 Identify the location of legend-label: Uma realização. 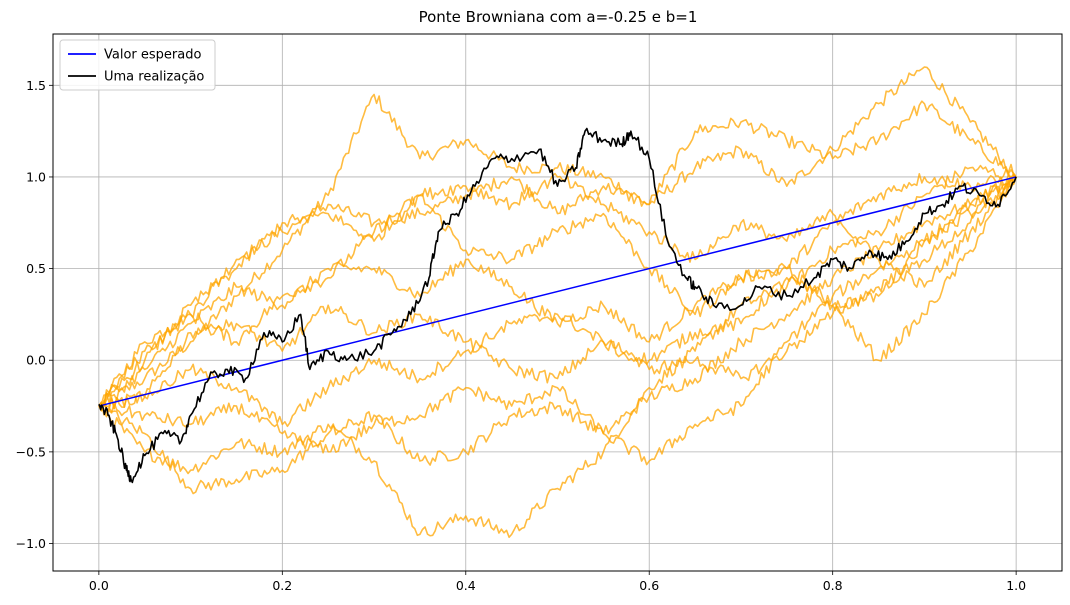
(154, 77).